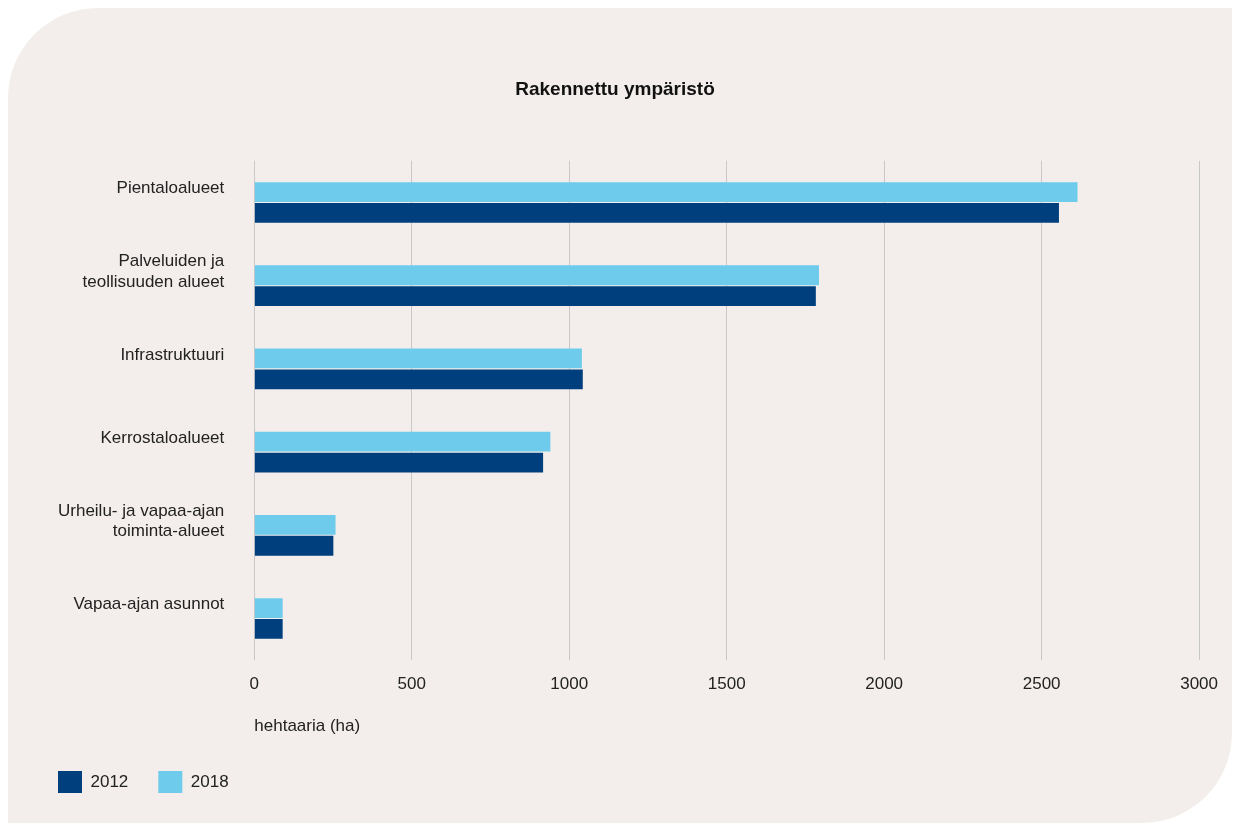 The width and height of the screenshot is (1240, 823). Describe the element at coordinates (254, 684) in the screenshot. I see `x-tick-label: 0` at that location.